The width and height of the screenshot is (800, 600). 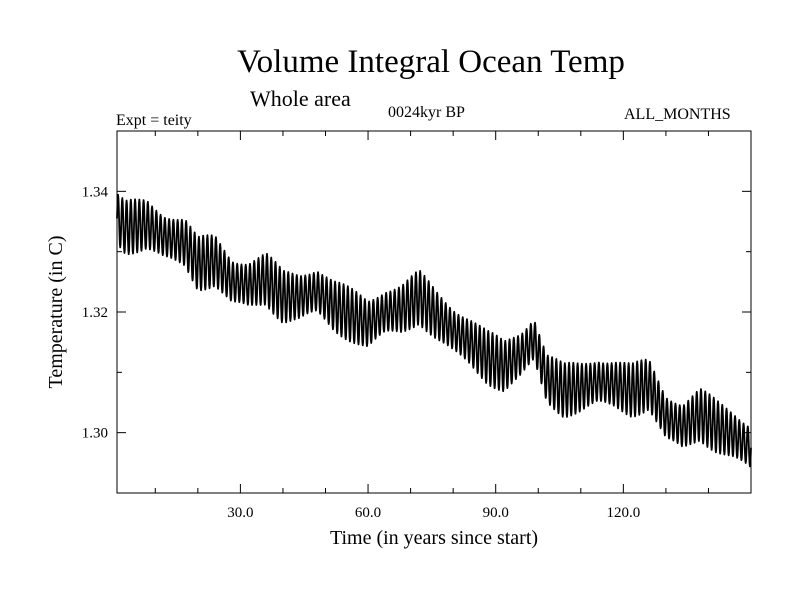 What do you see at coordinates (433, 513) in the screenshot?
I see `x-tick-labels: 30.0 60.0 90.0 120.0` at bounding box center [433, 513].